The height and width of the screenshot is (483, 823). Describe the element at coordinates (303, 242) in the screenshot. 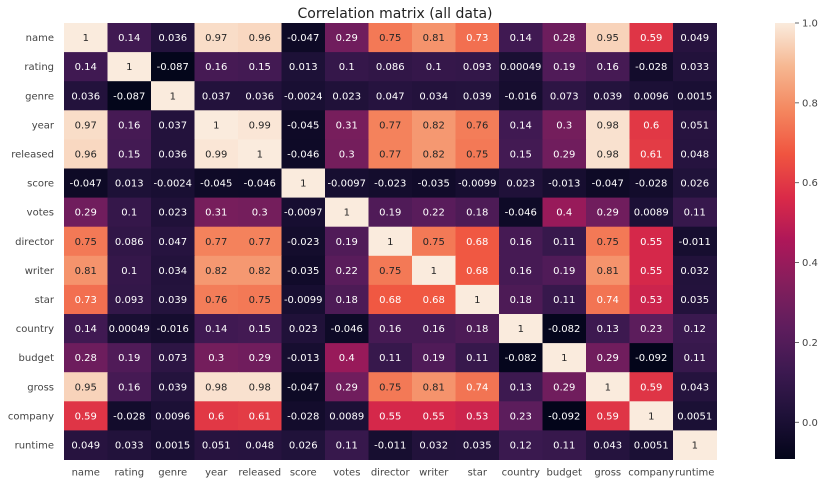

I see `cell-value-label-director-score: -0.023` at that location.